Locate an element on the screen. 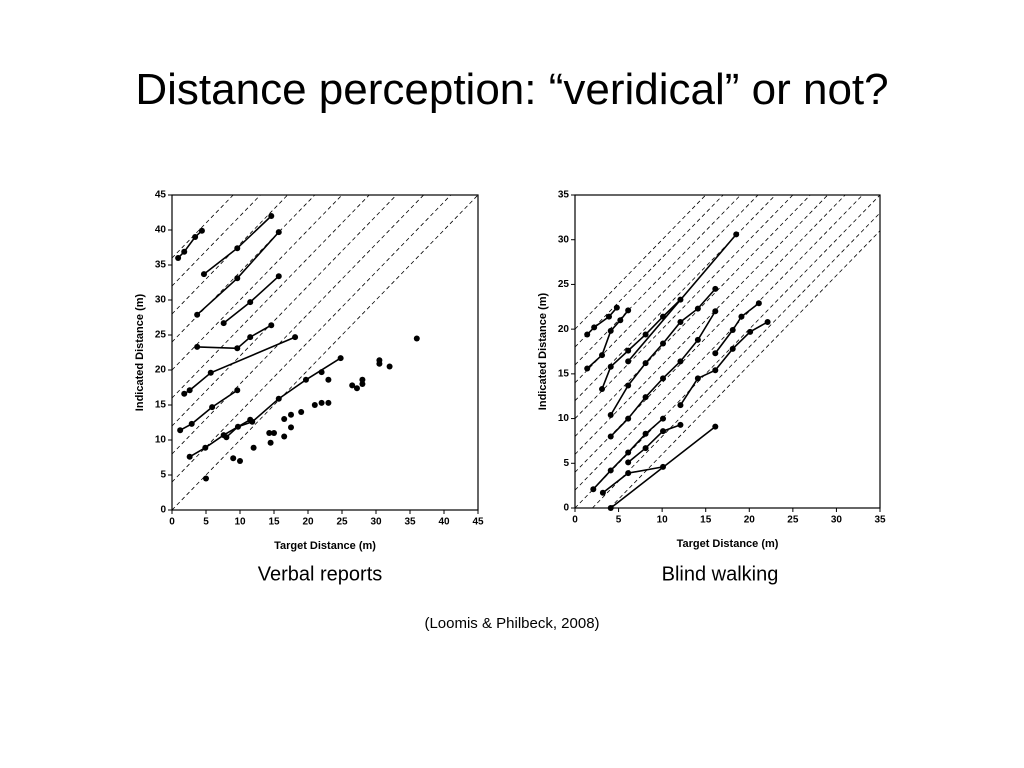 This screenshot has height=768, width=1024. x-tick-label: 10 is located at coordinates (240, 522).